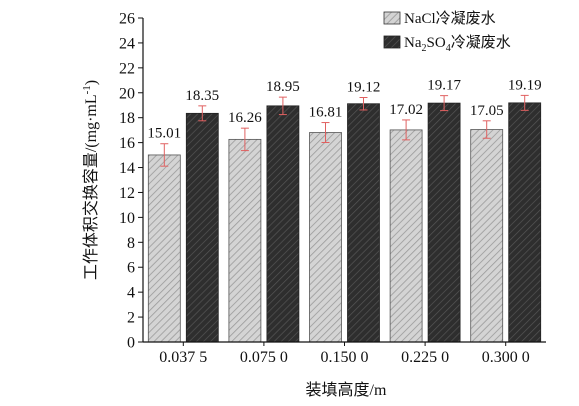 The width and height of the screenshot is (579, 406). I want to click on y-tick-label-10: 20, so click(127, 93).